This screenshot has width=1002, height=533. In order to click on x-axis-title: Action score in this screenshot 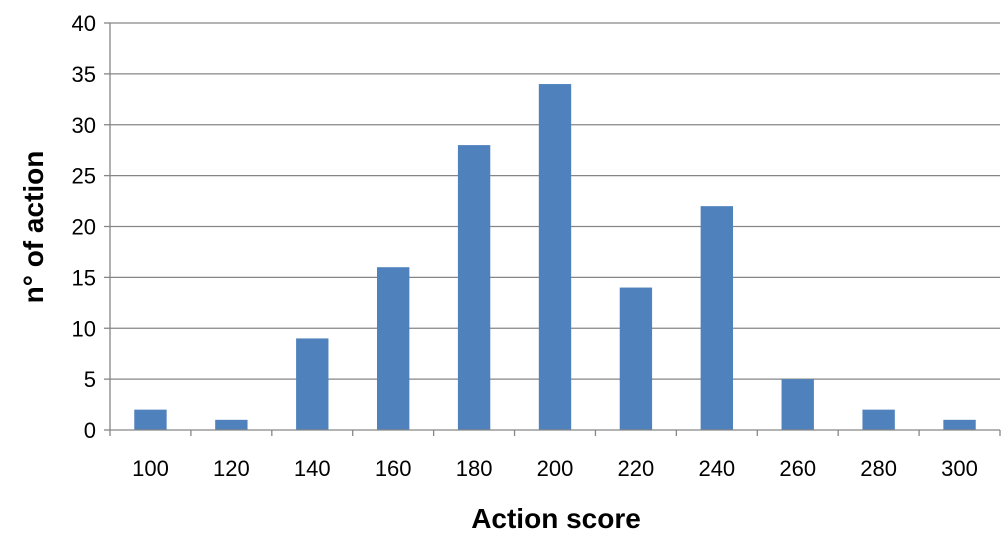, I will do `click(556, 518)`.